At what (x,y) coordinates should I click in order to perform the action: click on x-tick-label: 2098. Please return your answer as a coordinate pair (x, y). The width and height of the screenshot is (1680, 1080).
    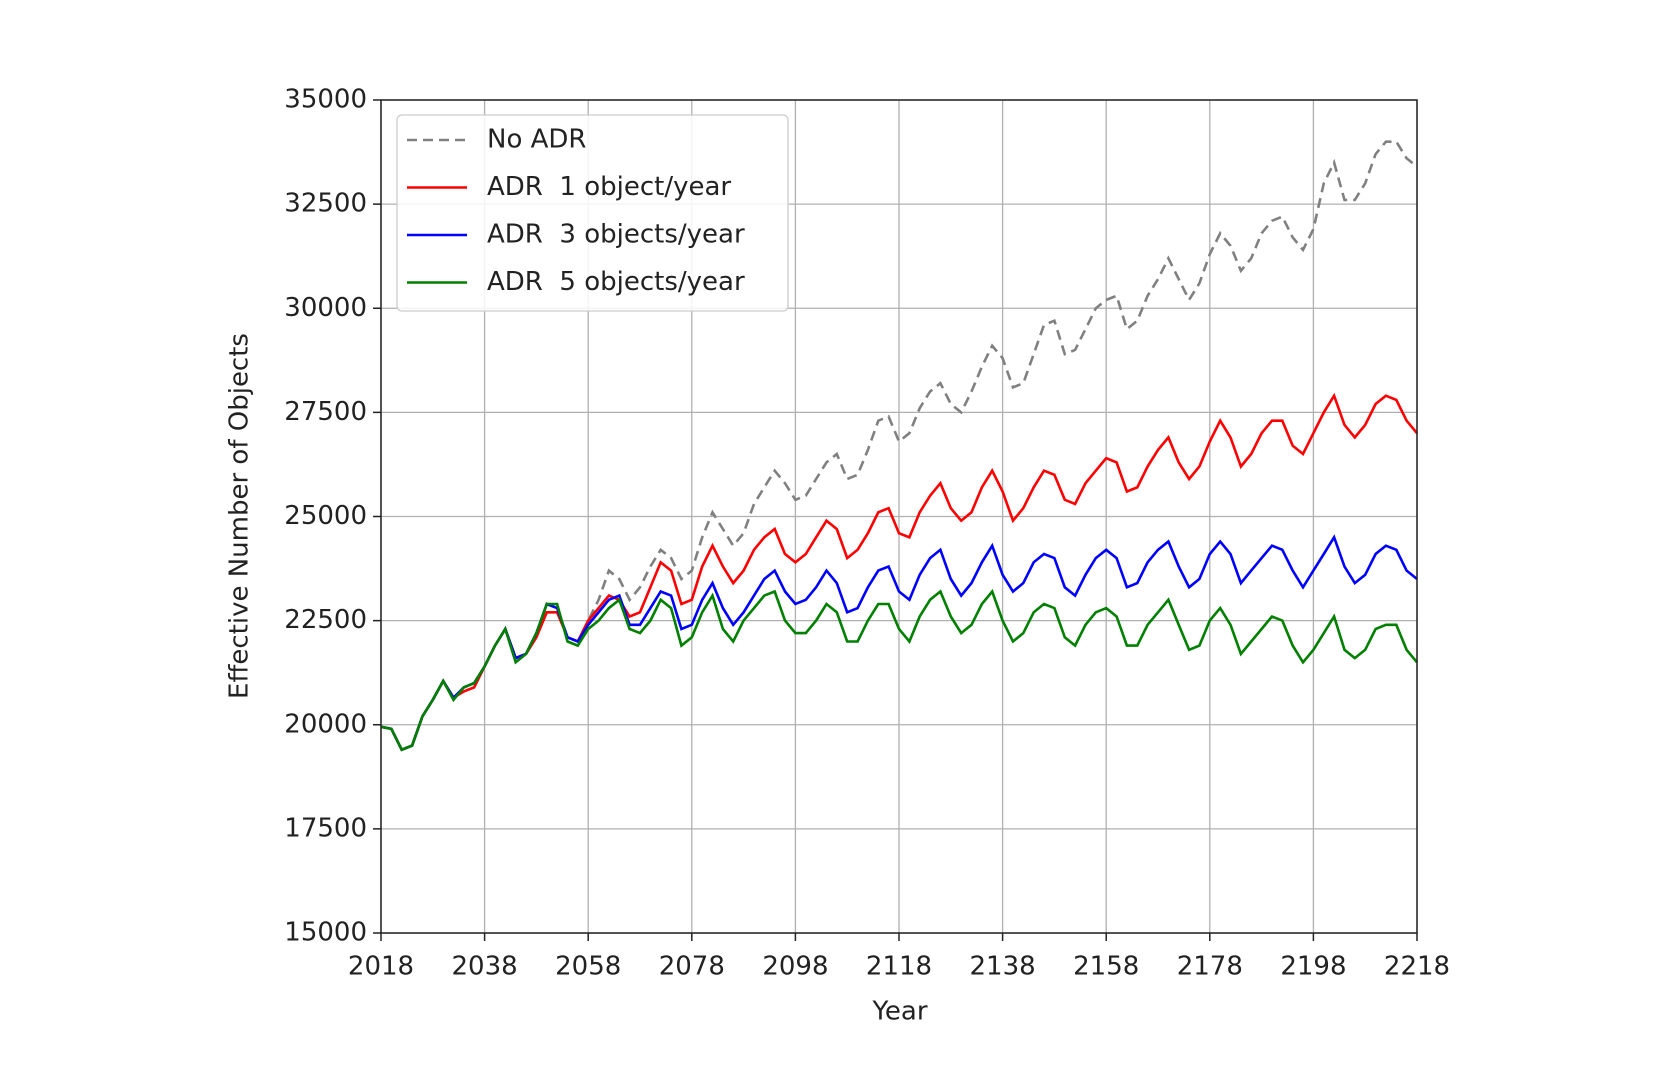
    Looking at the image, I should click on (795, 967).